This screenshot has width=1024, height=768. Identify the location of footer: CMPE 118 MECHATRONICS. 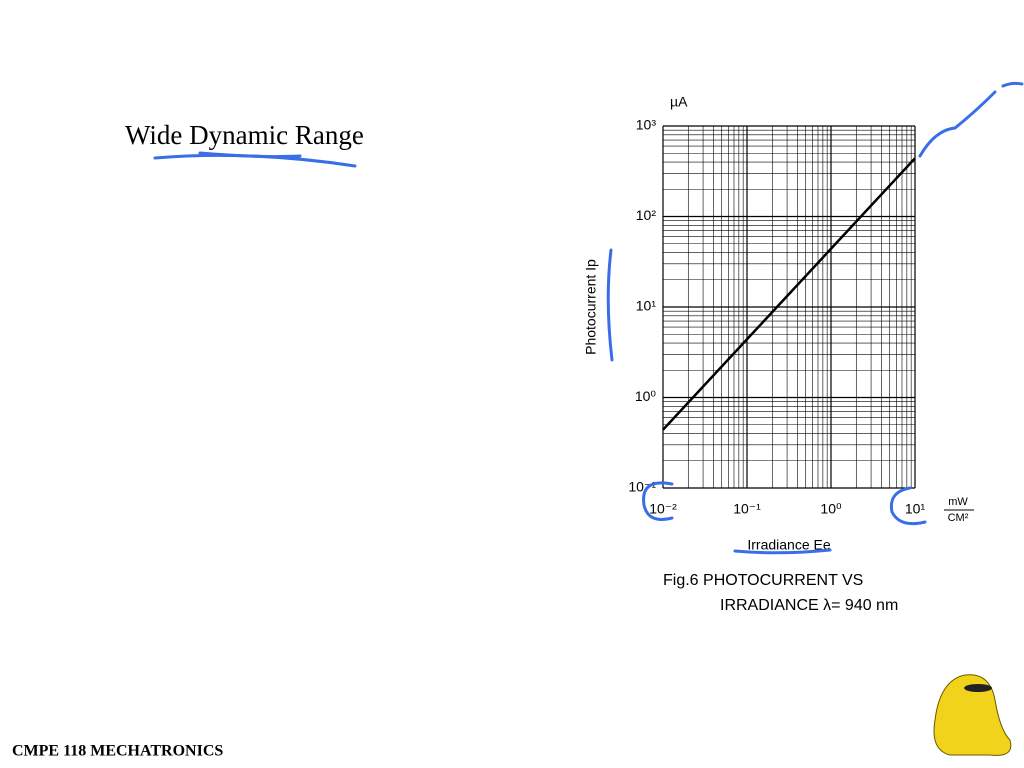
(117, 751).